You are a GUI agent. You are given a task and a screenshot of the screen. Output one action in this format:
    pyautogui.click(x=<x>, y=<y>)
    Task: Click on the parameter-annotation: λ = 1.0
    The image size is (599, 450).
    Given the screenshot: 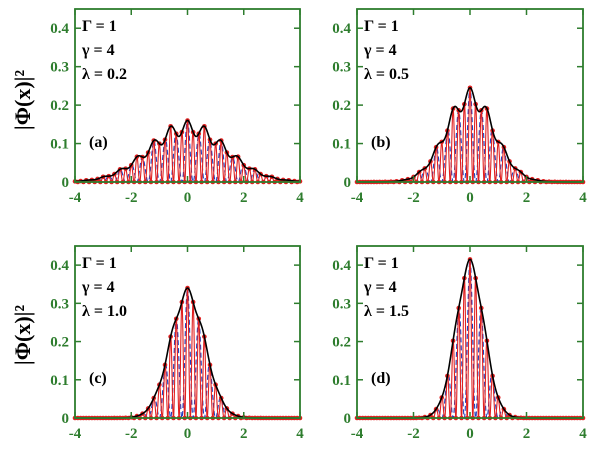 What is the action you would take?
    pyautogui.click(x=104, y=311)
    